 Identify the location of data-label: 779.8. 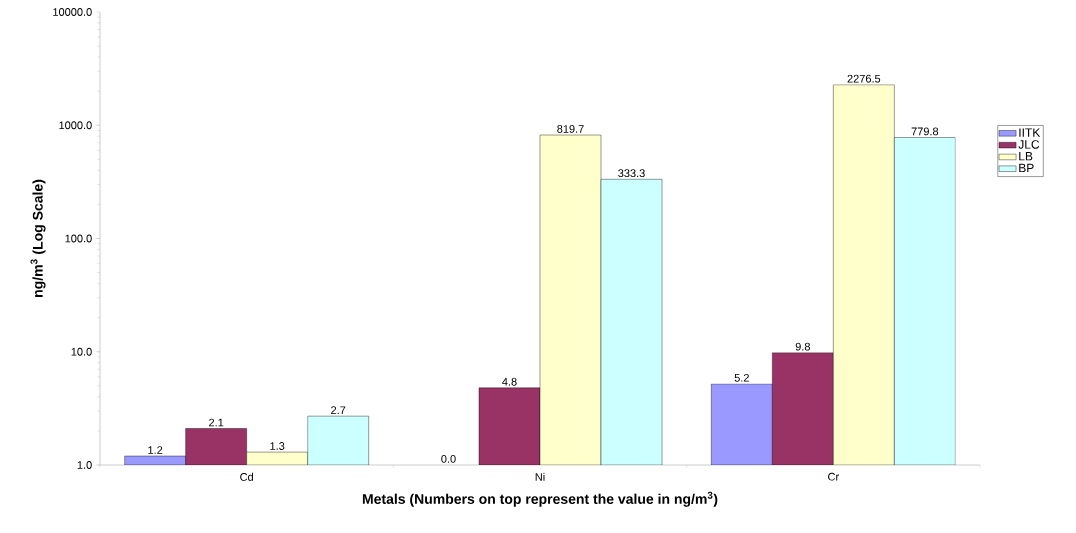
(925, 131).